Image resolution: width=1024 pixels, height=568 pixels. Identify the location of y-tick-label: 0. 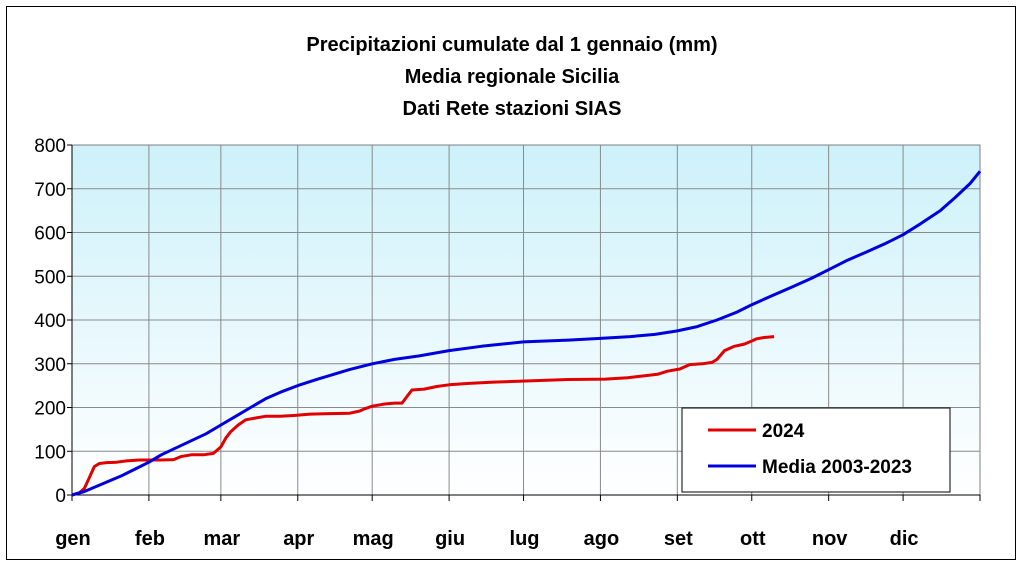
(60, 496).